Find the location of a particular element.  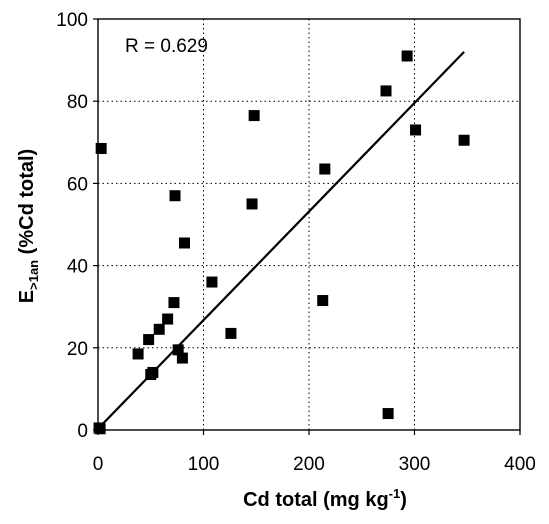

x-tick-label: 300 is located at coordinates (415, 464).